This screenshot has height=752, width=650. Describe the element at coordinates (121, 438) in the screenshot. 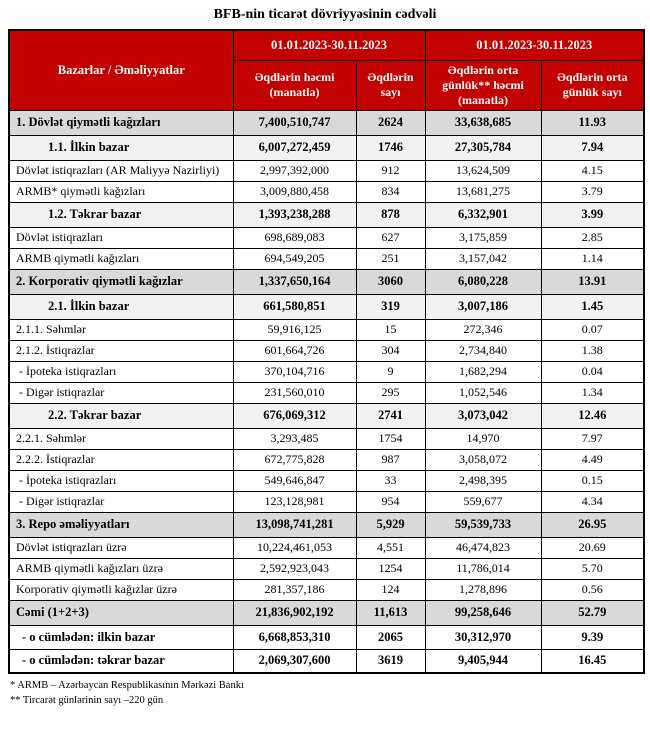

I see `row-label: 2.2.1. Səhmlər` at that location.